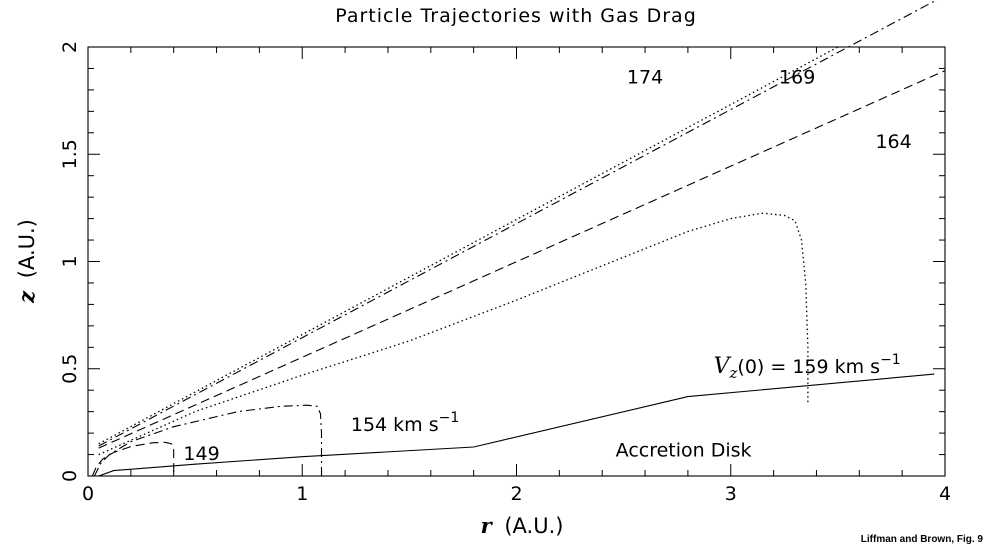  Describe the element at coordinates (70, 261) in the screenshot. I see `y-tick-label: 1` at that location.